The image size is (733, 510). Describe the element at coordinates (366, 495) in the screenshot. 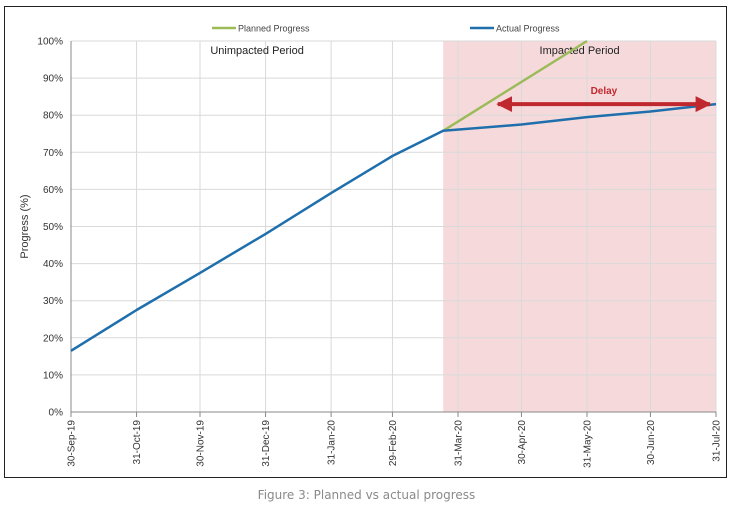

I see `figure-caption: Figure 3: Planned vs actual progress` at that location.